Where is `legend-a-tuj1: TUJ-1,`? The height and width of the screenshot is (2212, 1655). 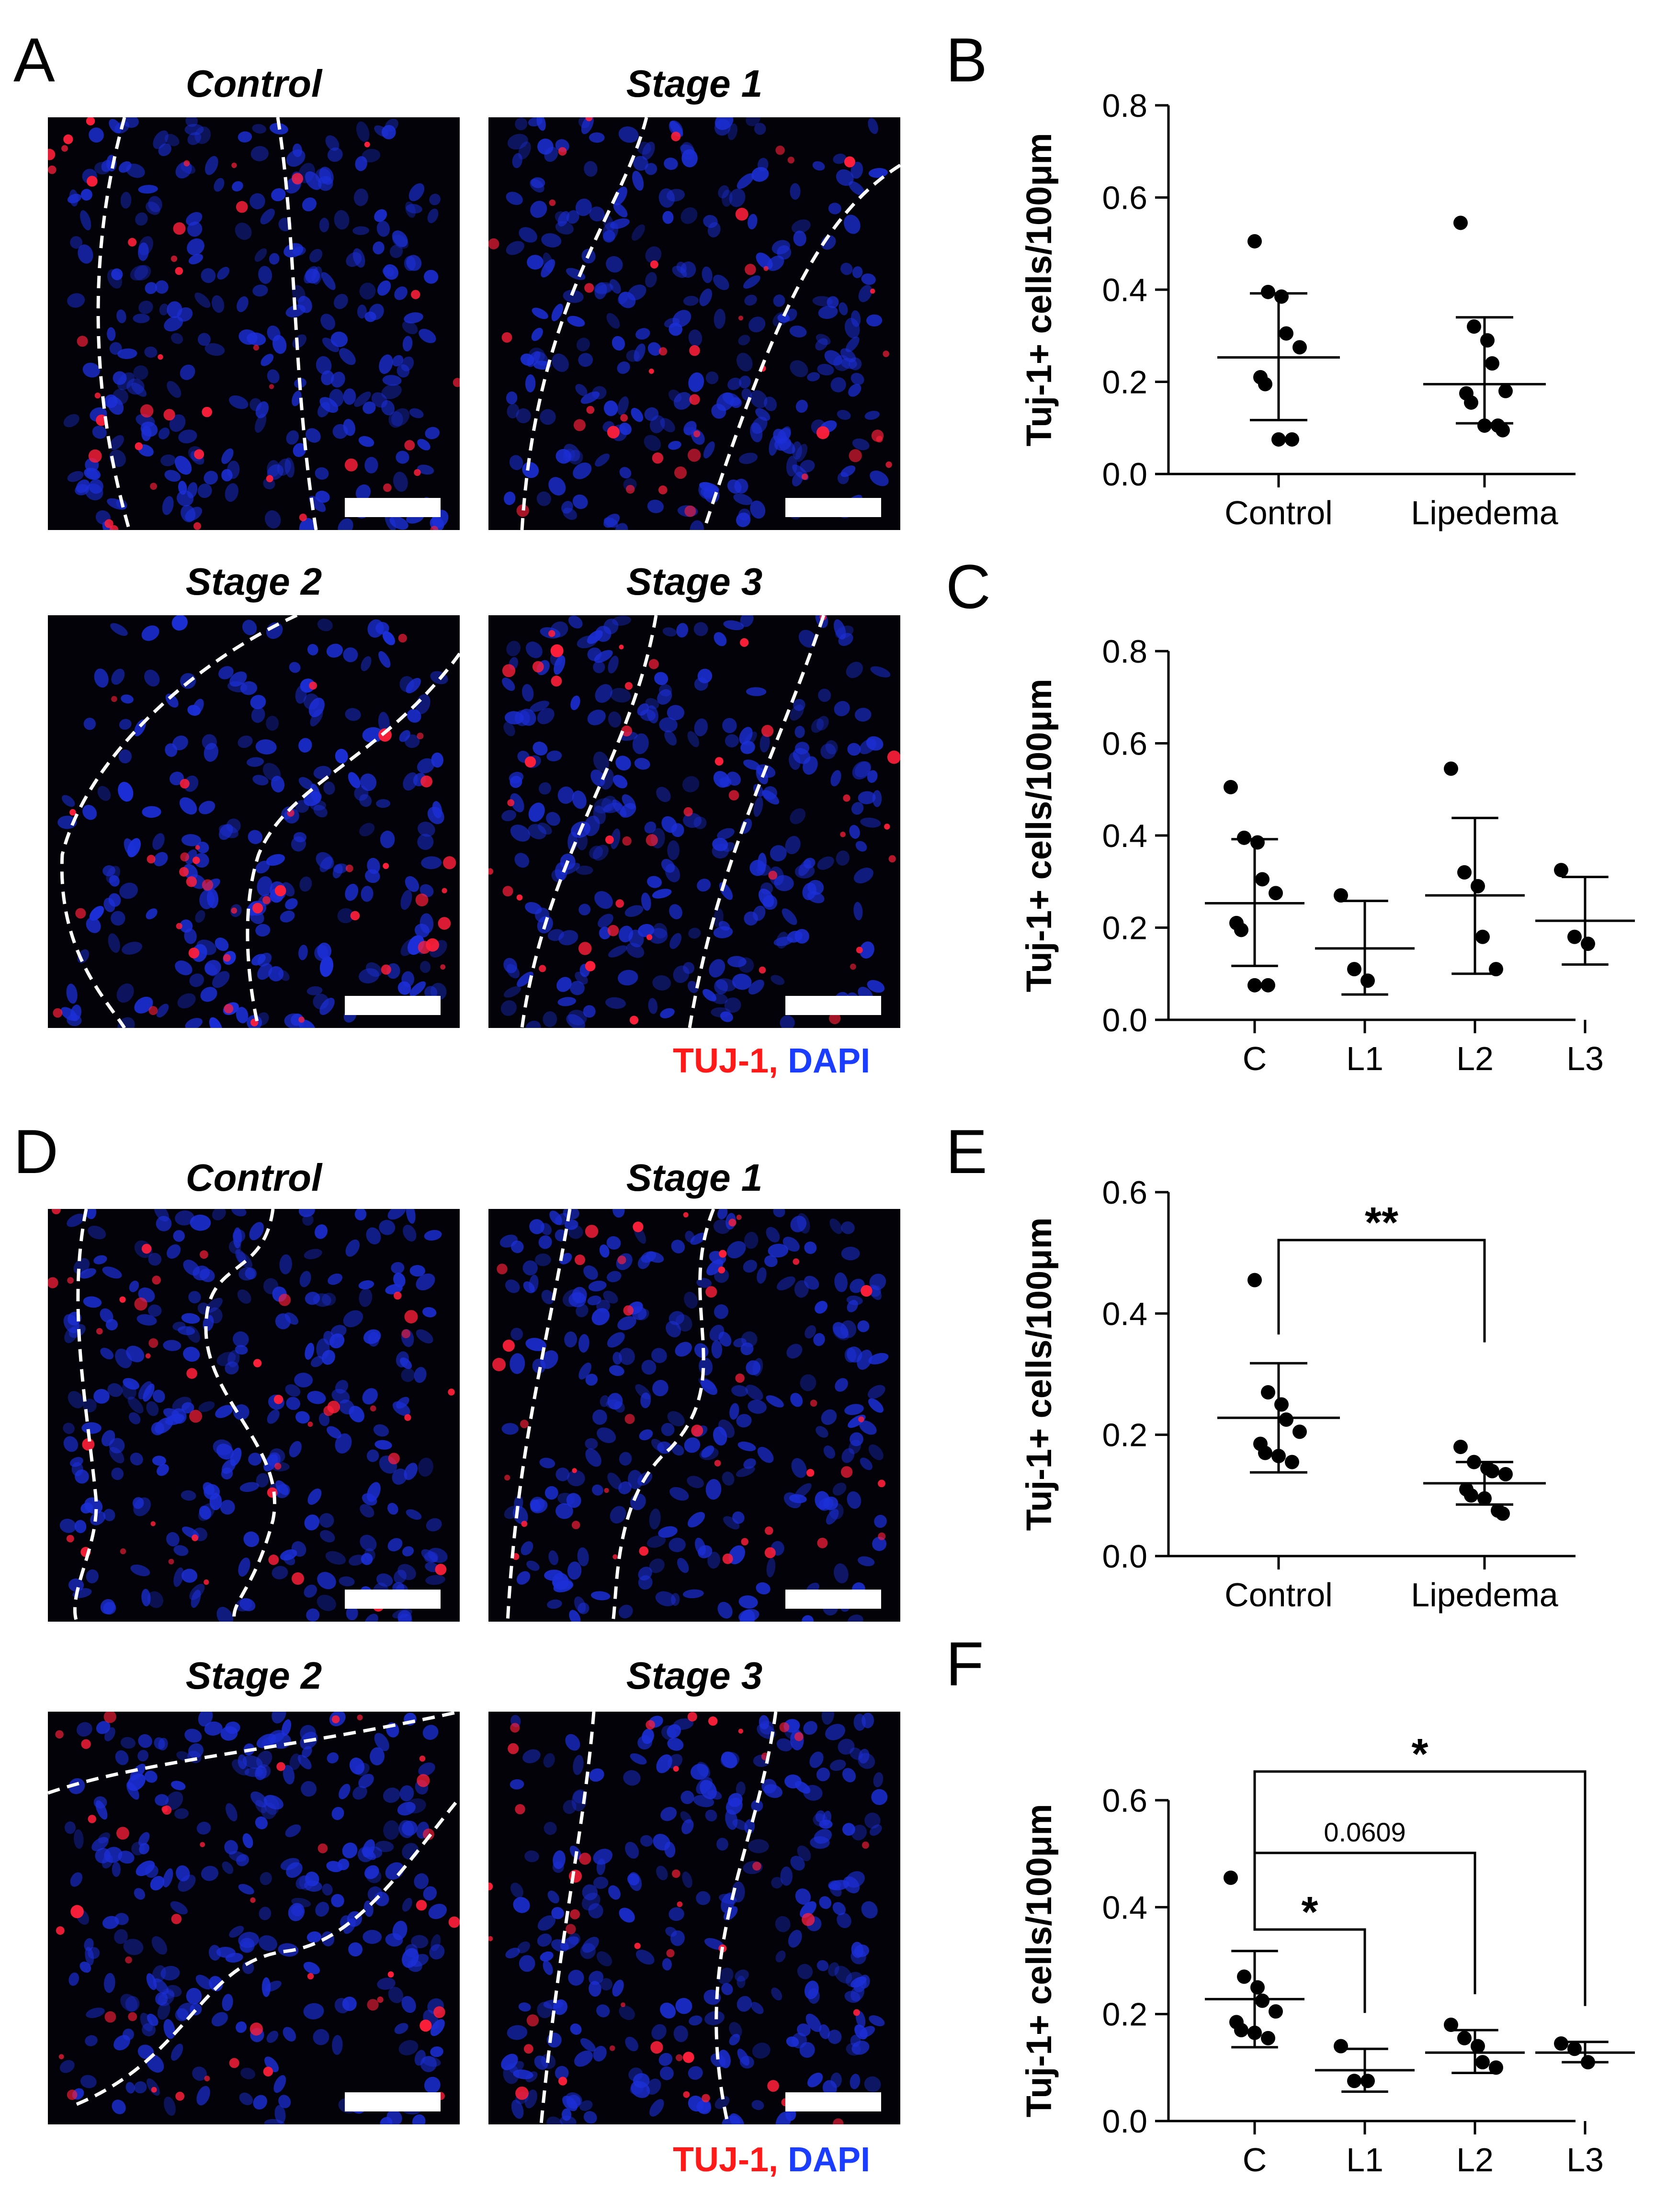
legend-a-tuj1: TUJ-1, is located at coordinates (726, 1061).